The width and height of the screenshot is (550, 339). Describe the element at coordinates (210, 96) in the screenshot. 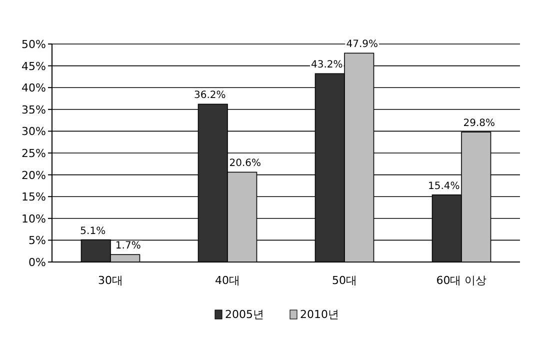

I see `data-label: 36.2%` at that location.